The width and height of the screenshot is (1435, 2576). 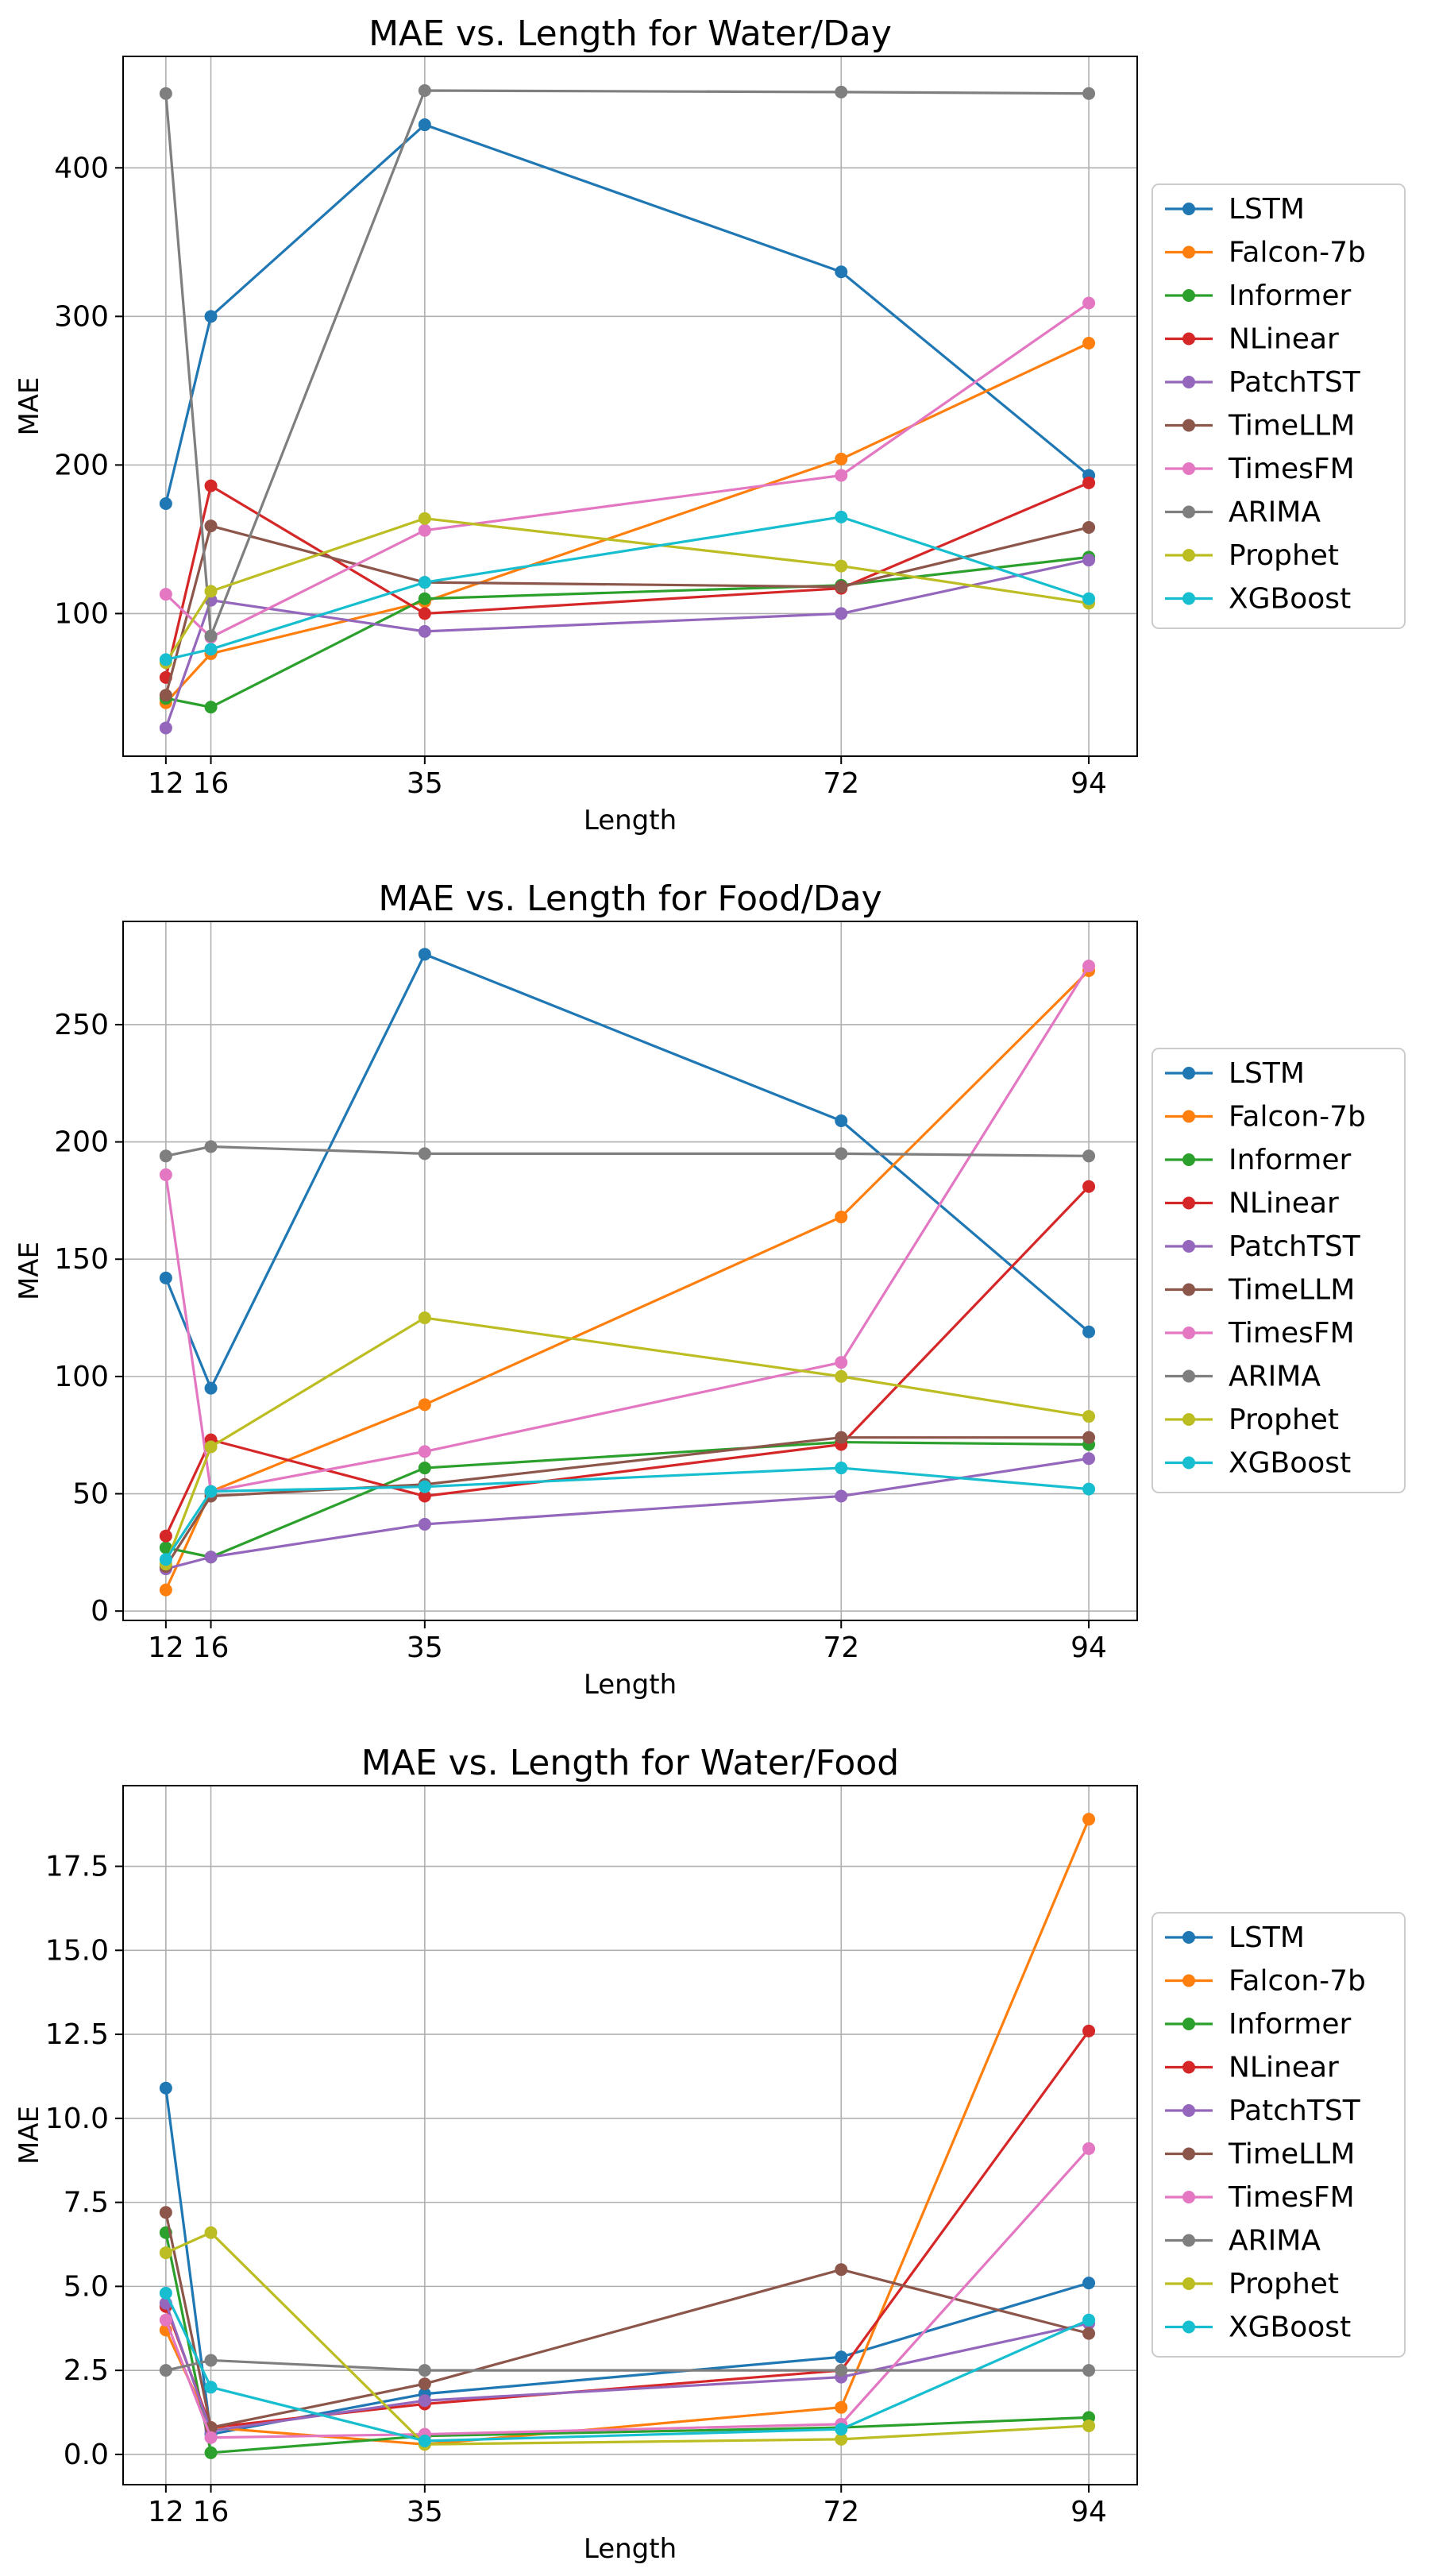 What do you see at coordinates (1291, 2197) in the screenshot?
I see `legend-label: TimesFM` at bounding box center [1291, 2197].